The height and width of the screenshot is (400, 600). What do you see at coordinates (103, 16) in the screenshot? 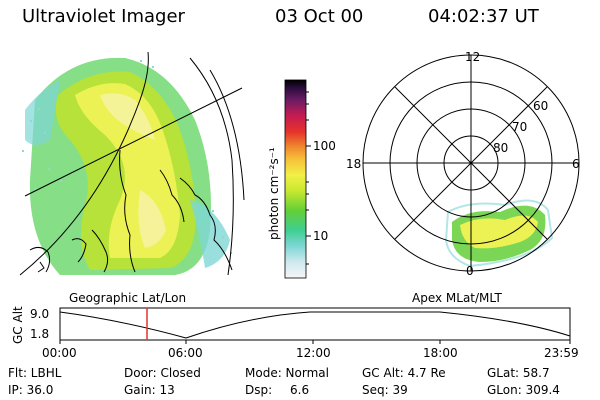
I see `header-title: Ultraviolet Imager` at bounding box center [103, 16].